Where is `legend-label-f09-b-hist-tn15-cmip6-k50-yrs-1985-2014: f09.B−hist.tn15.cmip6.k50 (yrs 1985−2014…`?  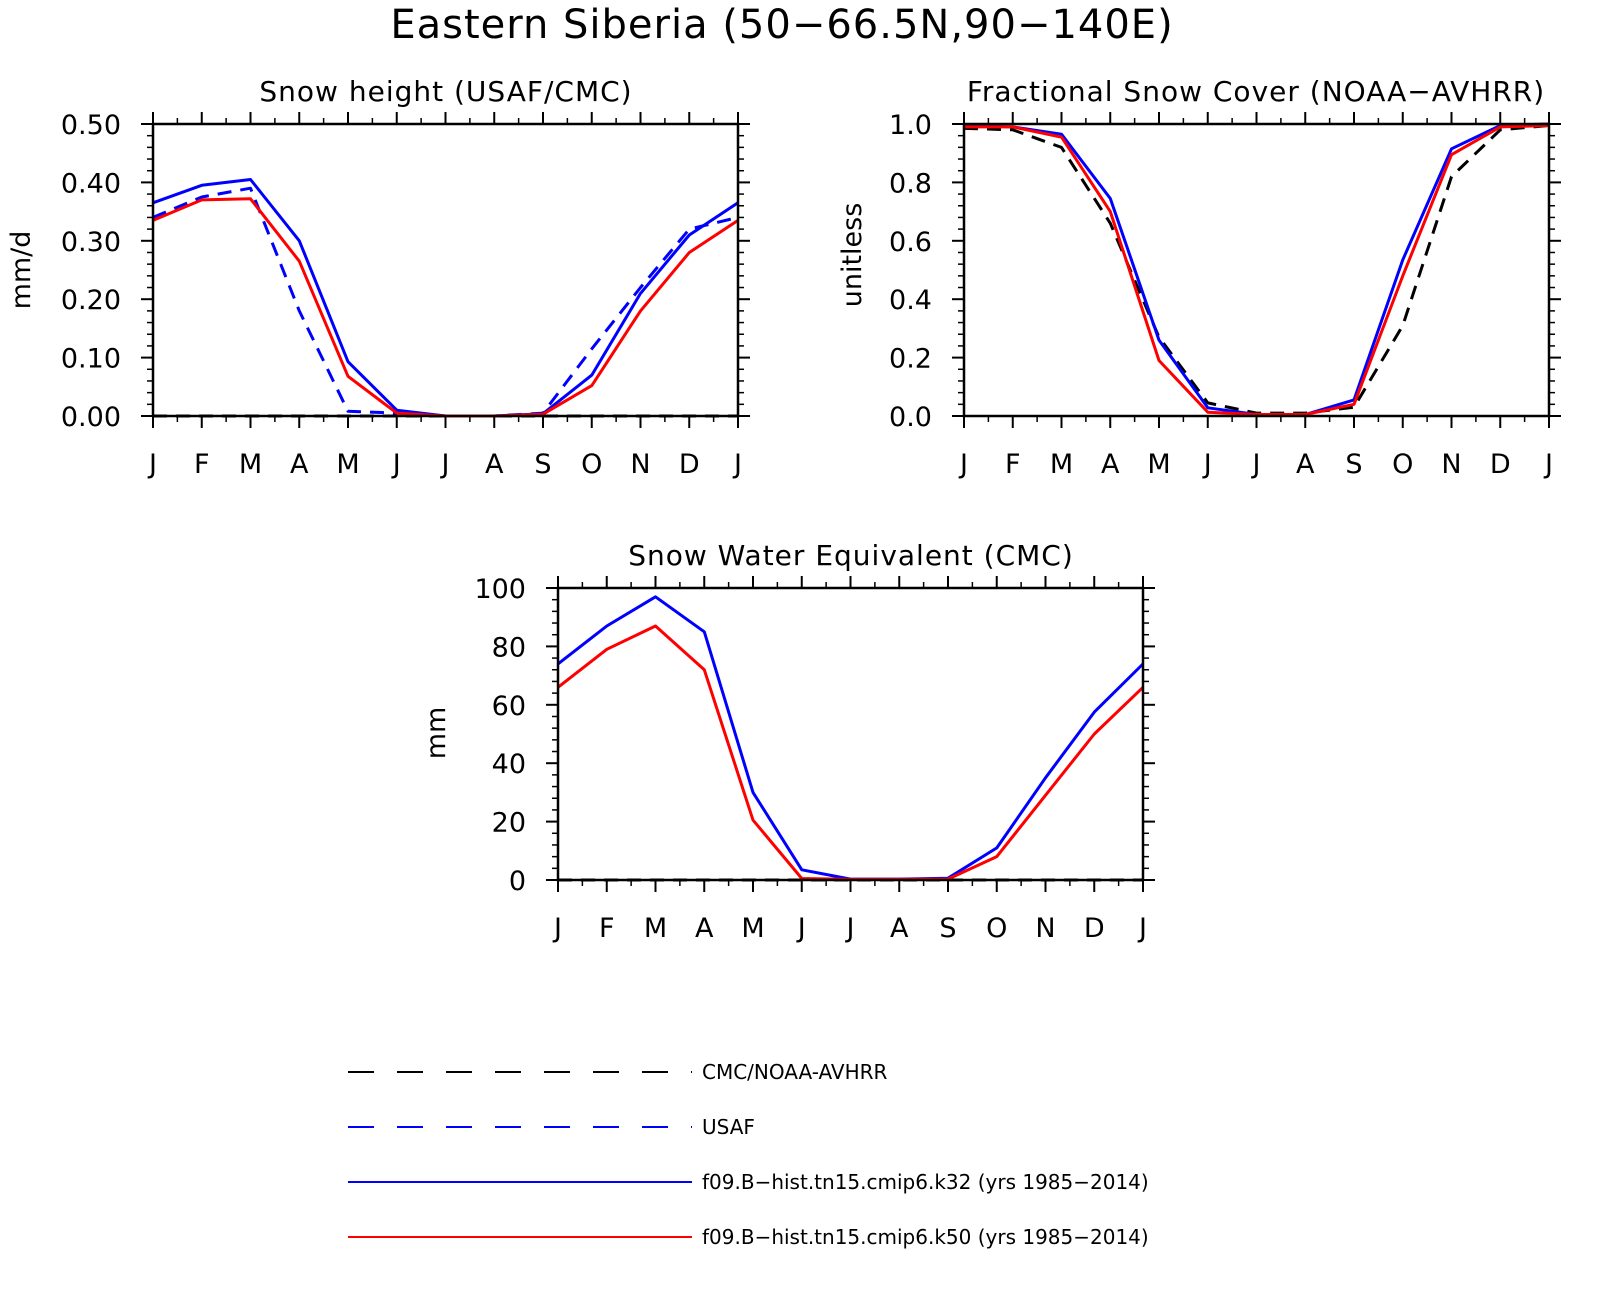
legend-label-f09-b-hist-tn15-cmip6-k50-yrs-1985-2014: f09.B−hist.tn15.cmip6.k50 (yrs 1985−2014… is located at coordinates (925, 1237).